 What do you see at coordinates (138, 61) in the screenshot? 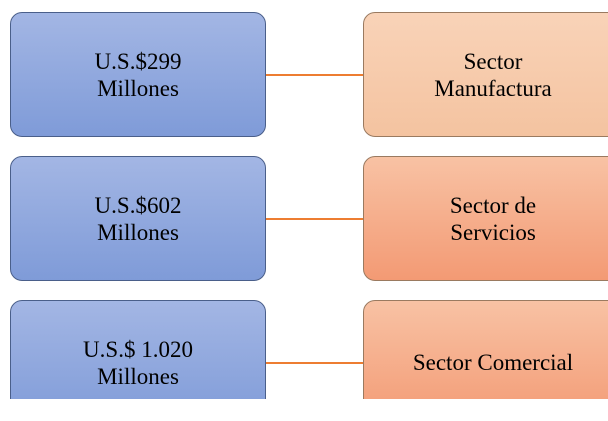
I see `amount-text: U.S.$299` at bounding box center [138, 61].